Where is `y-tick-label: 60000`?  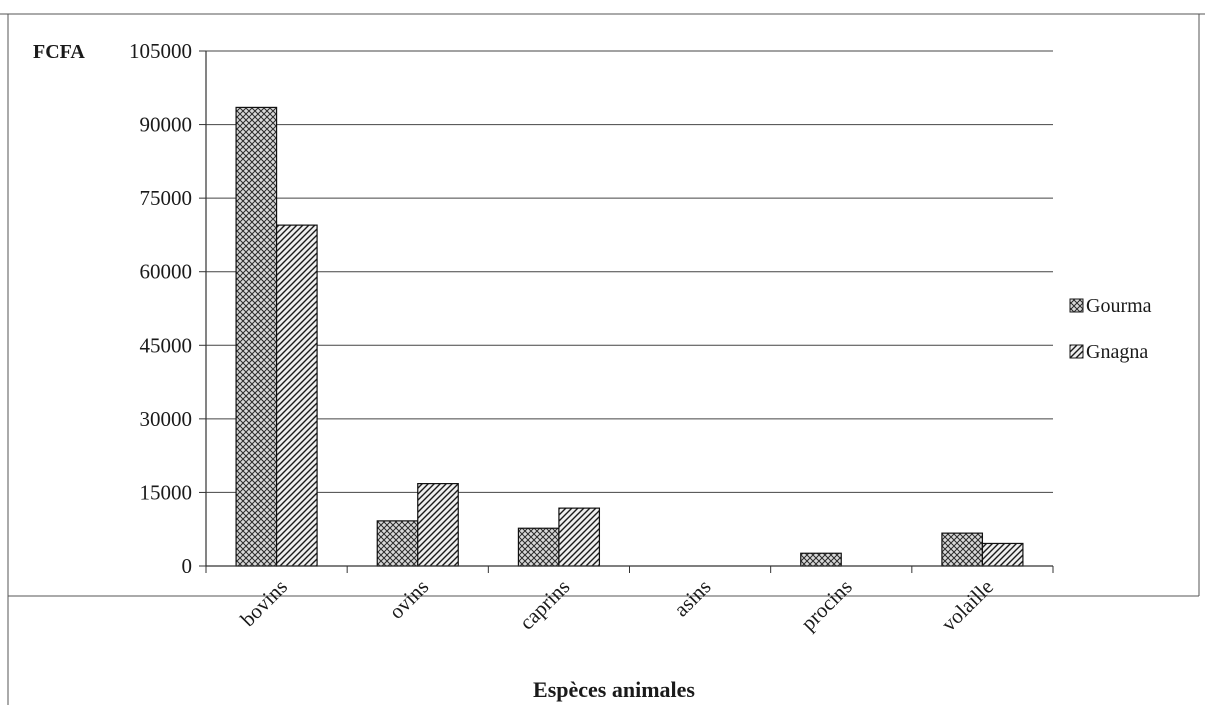 y-tick-label: 60000 is located at coordinates (166, 272).